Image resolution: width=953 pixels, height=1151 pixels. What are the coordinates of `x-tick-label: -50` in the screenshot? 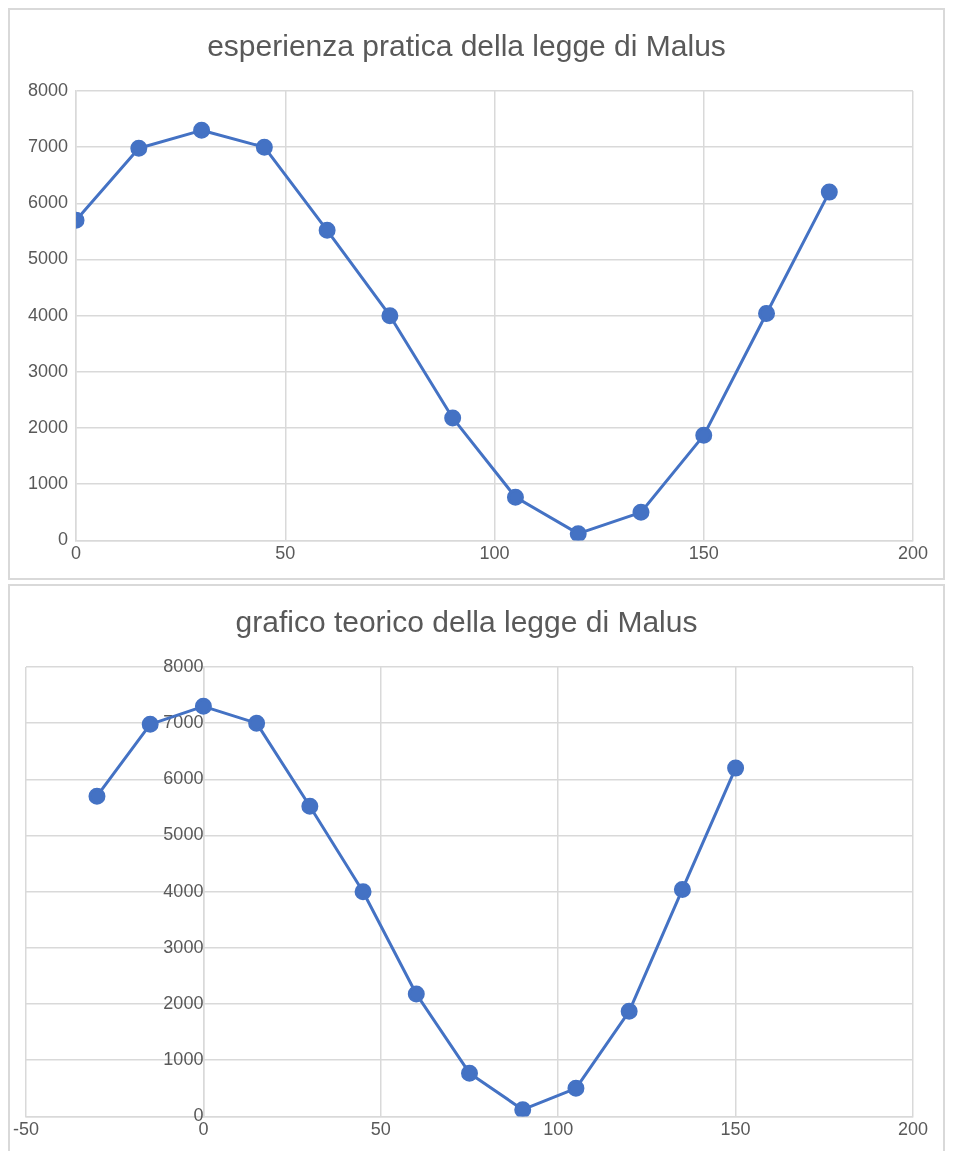 It's located at (26, 1129).